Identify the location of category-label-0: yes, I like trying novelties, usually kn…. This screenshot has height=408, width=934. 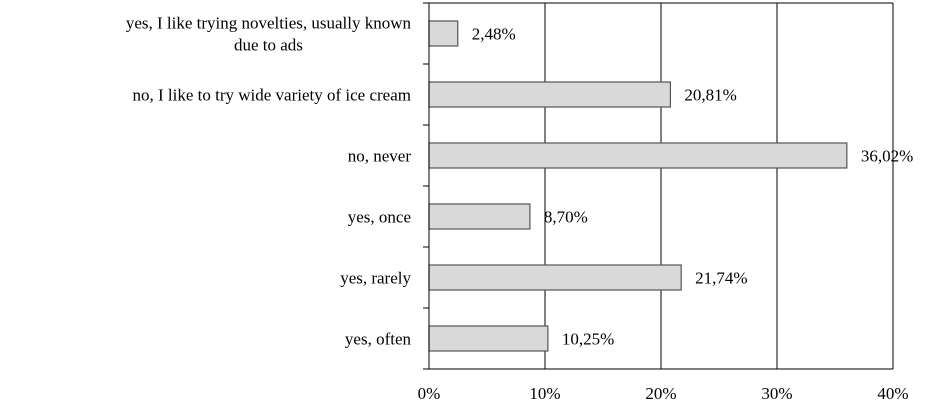
(269, 34).